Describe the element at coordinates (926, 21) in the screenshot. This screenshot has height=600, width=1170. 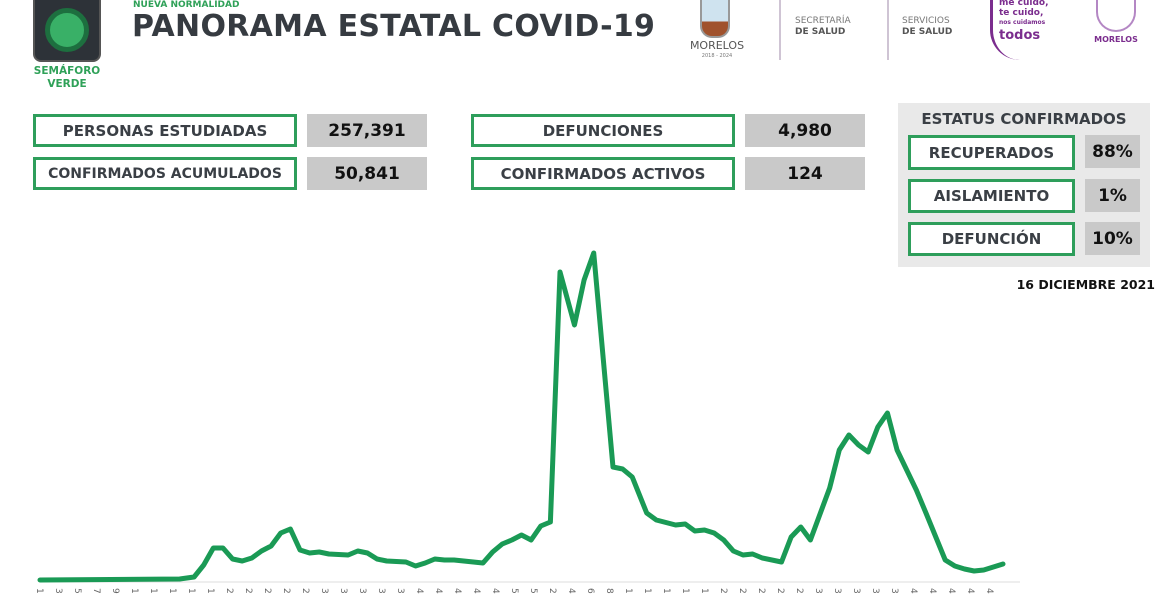
I see `servicios-line-1: SERVICIOS` at that location.